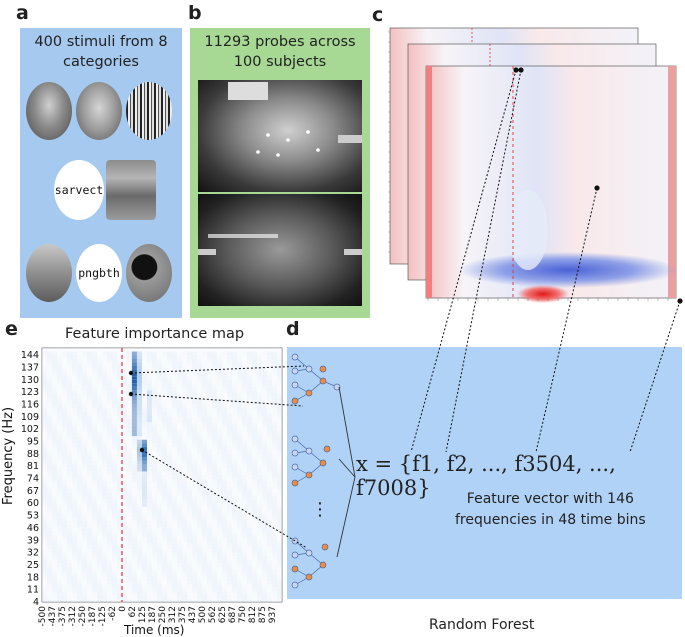 The width and height of the screenshot is (685, 637). Describe the element at coordinates (33, 577) in the screenshot. I see `y-tick-label: 18` at that location.